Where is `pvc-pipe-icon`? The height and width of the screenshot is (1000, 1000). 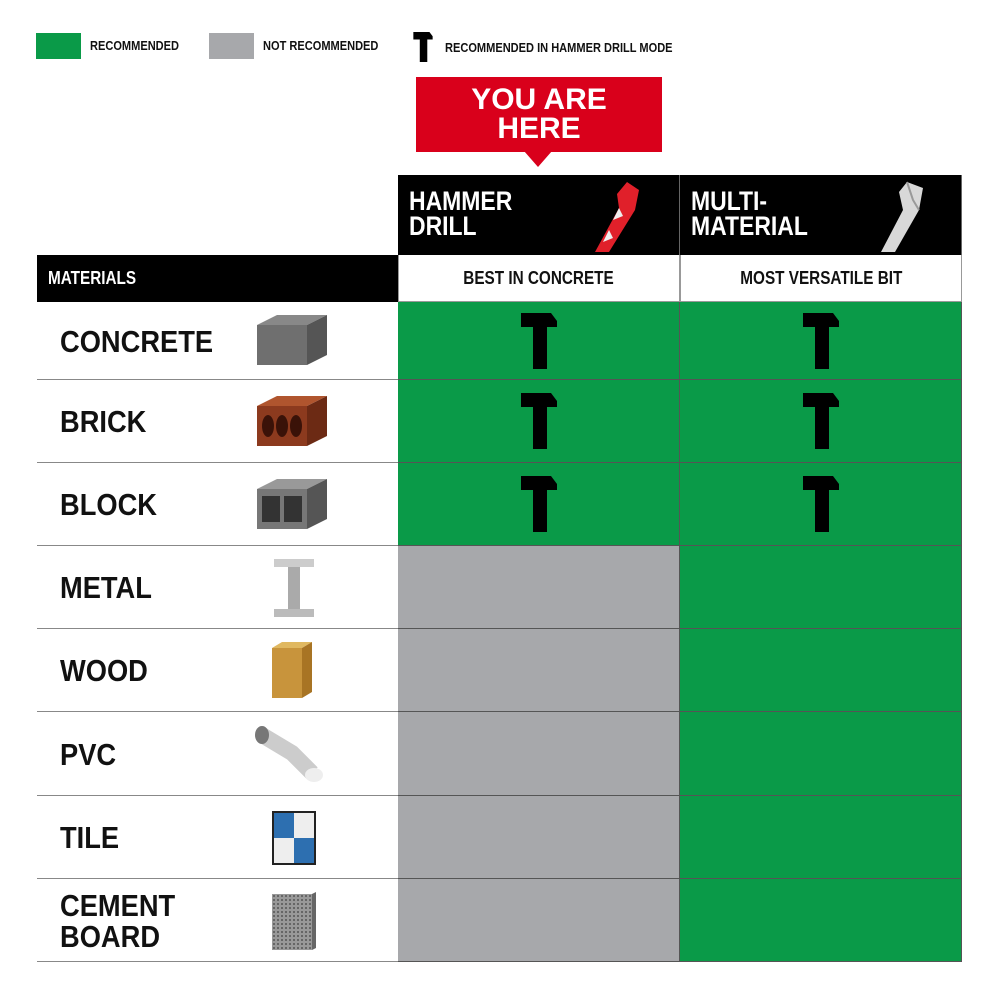
pvc-pipe-icon is located at coordinates (292, 756).